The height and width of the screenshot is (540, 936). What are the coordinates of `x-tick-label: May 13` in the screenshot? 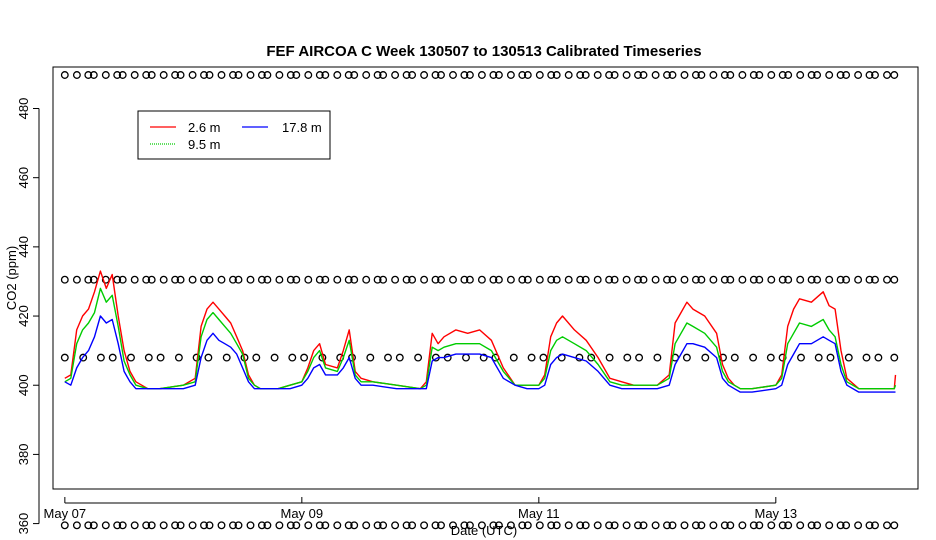 It's located at (775, 513).